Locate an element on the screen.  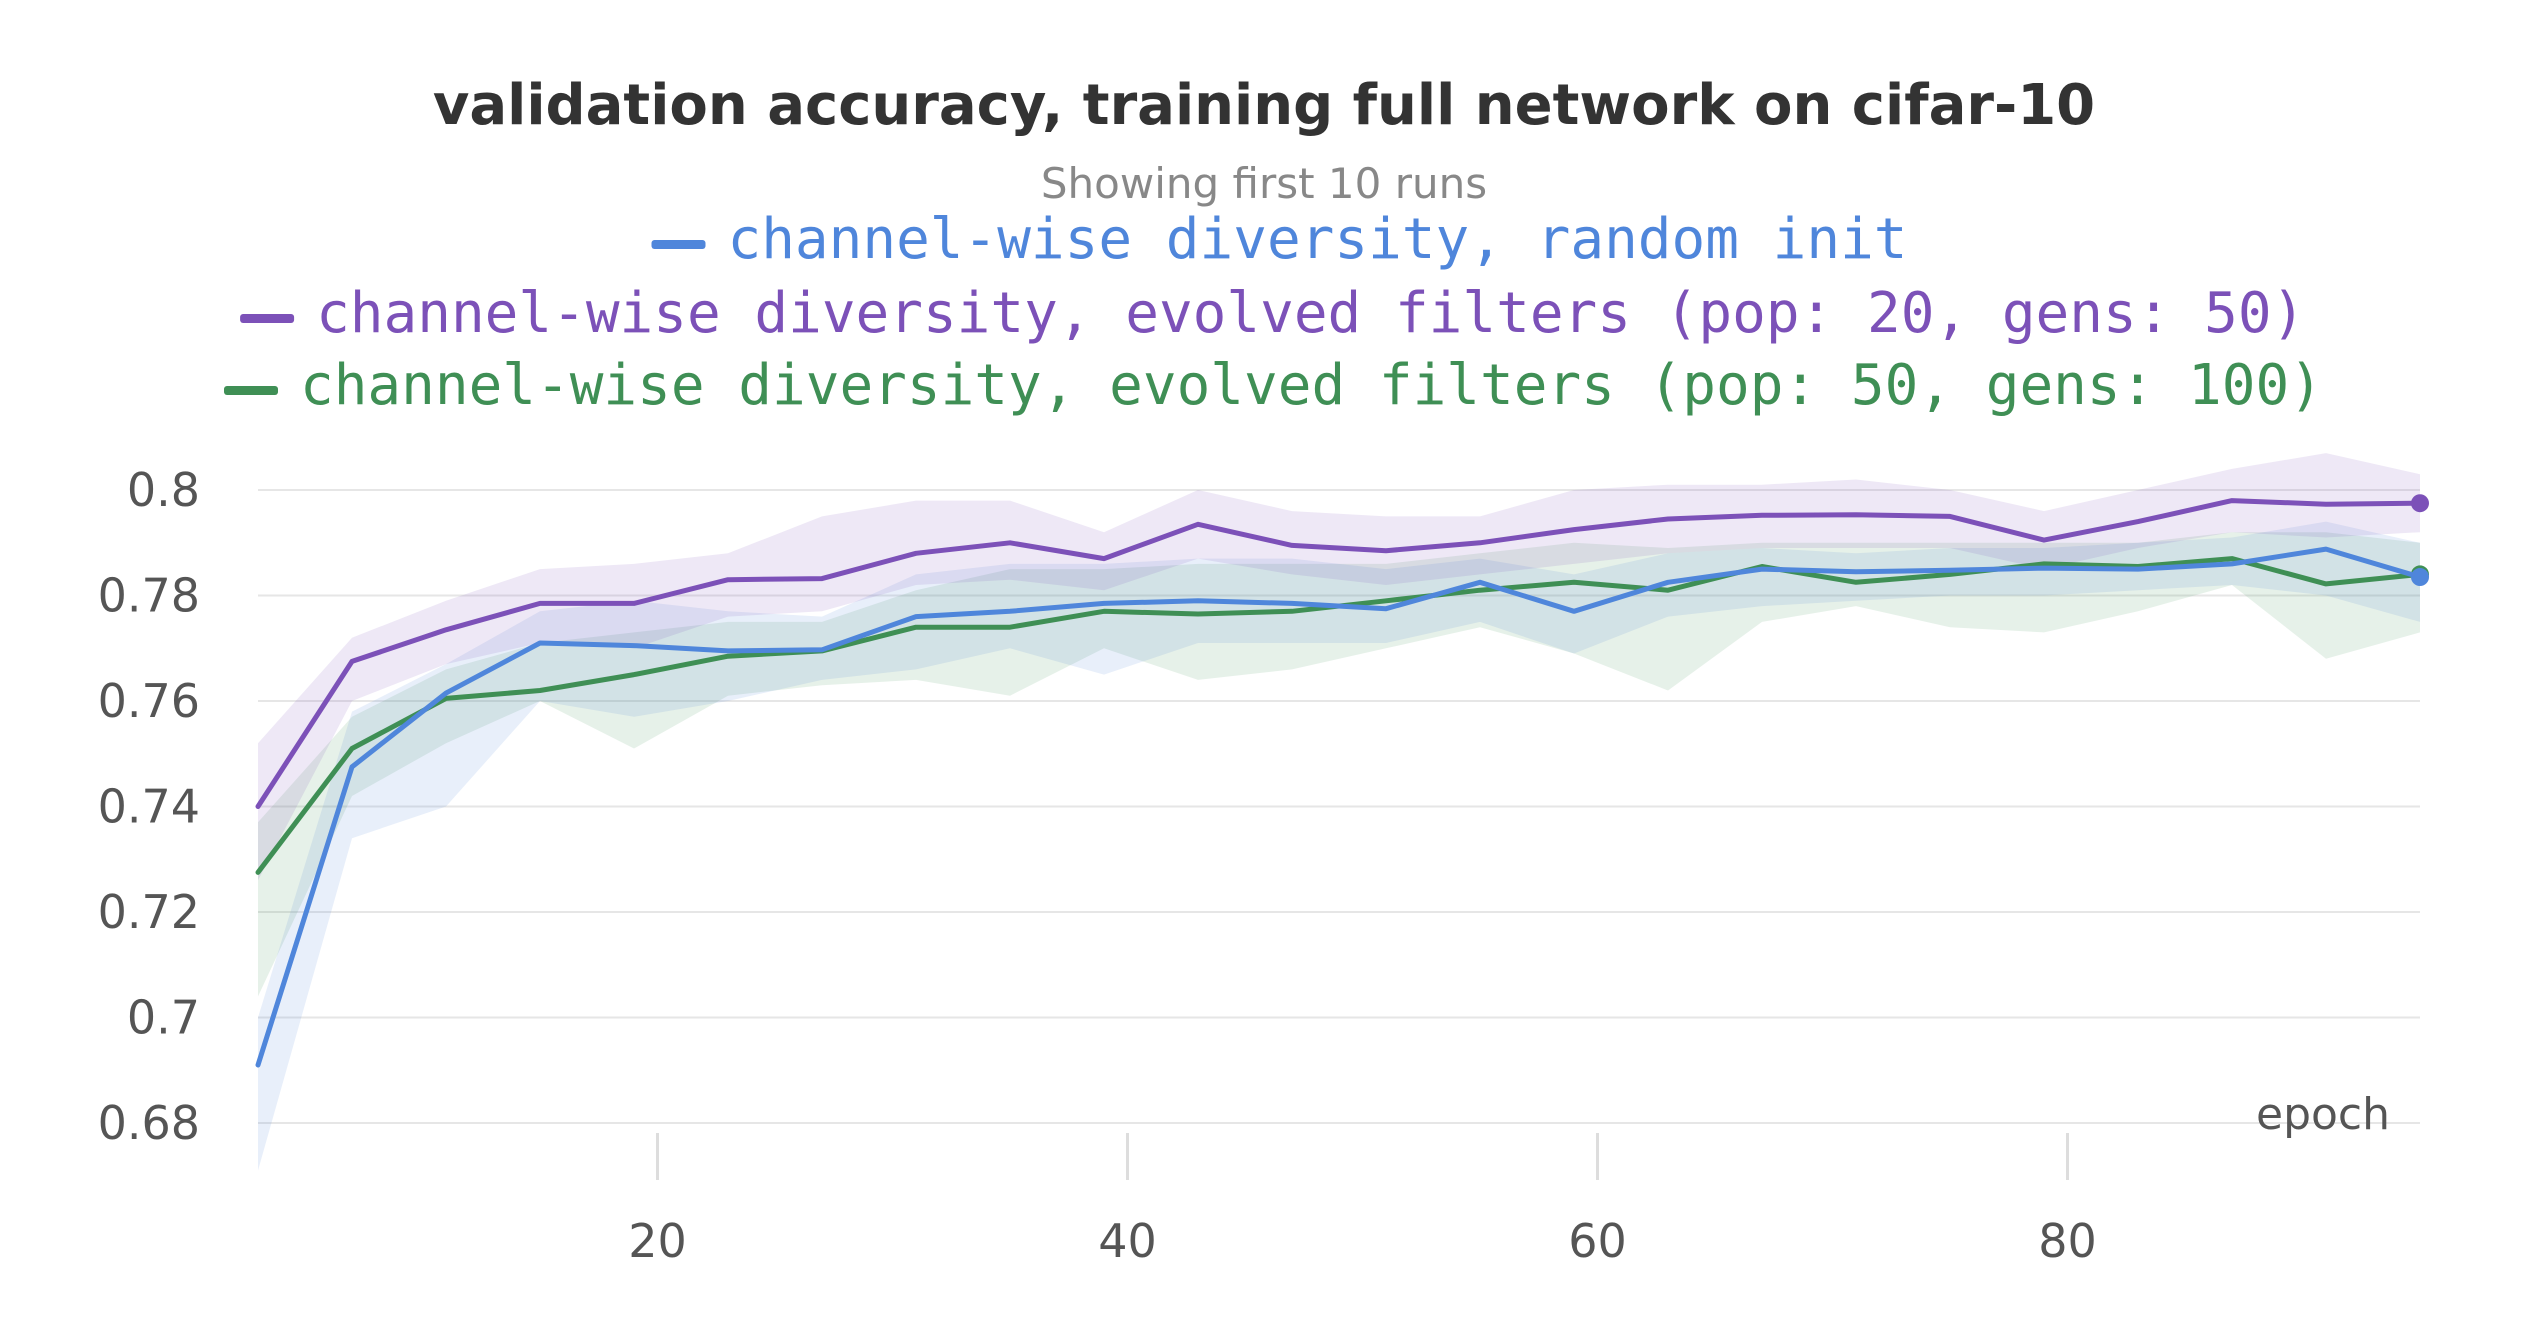
y-tick-label: 0.76 is located at coordinates (149, 701).